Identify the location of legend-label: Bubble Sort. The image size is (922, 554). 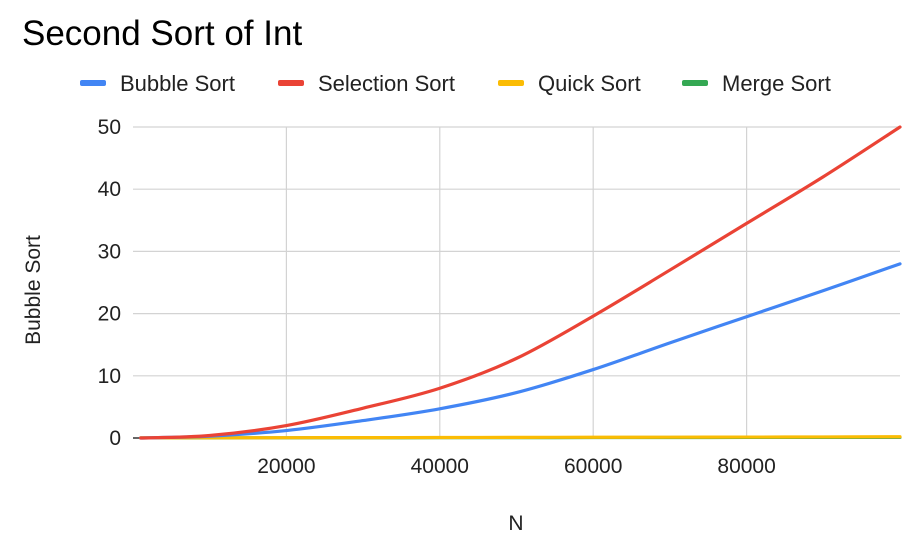
(177, 83).